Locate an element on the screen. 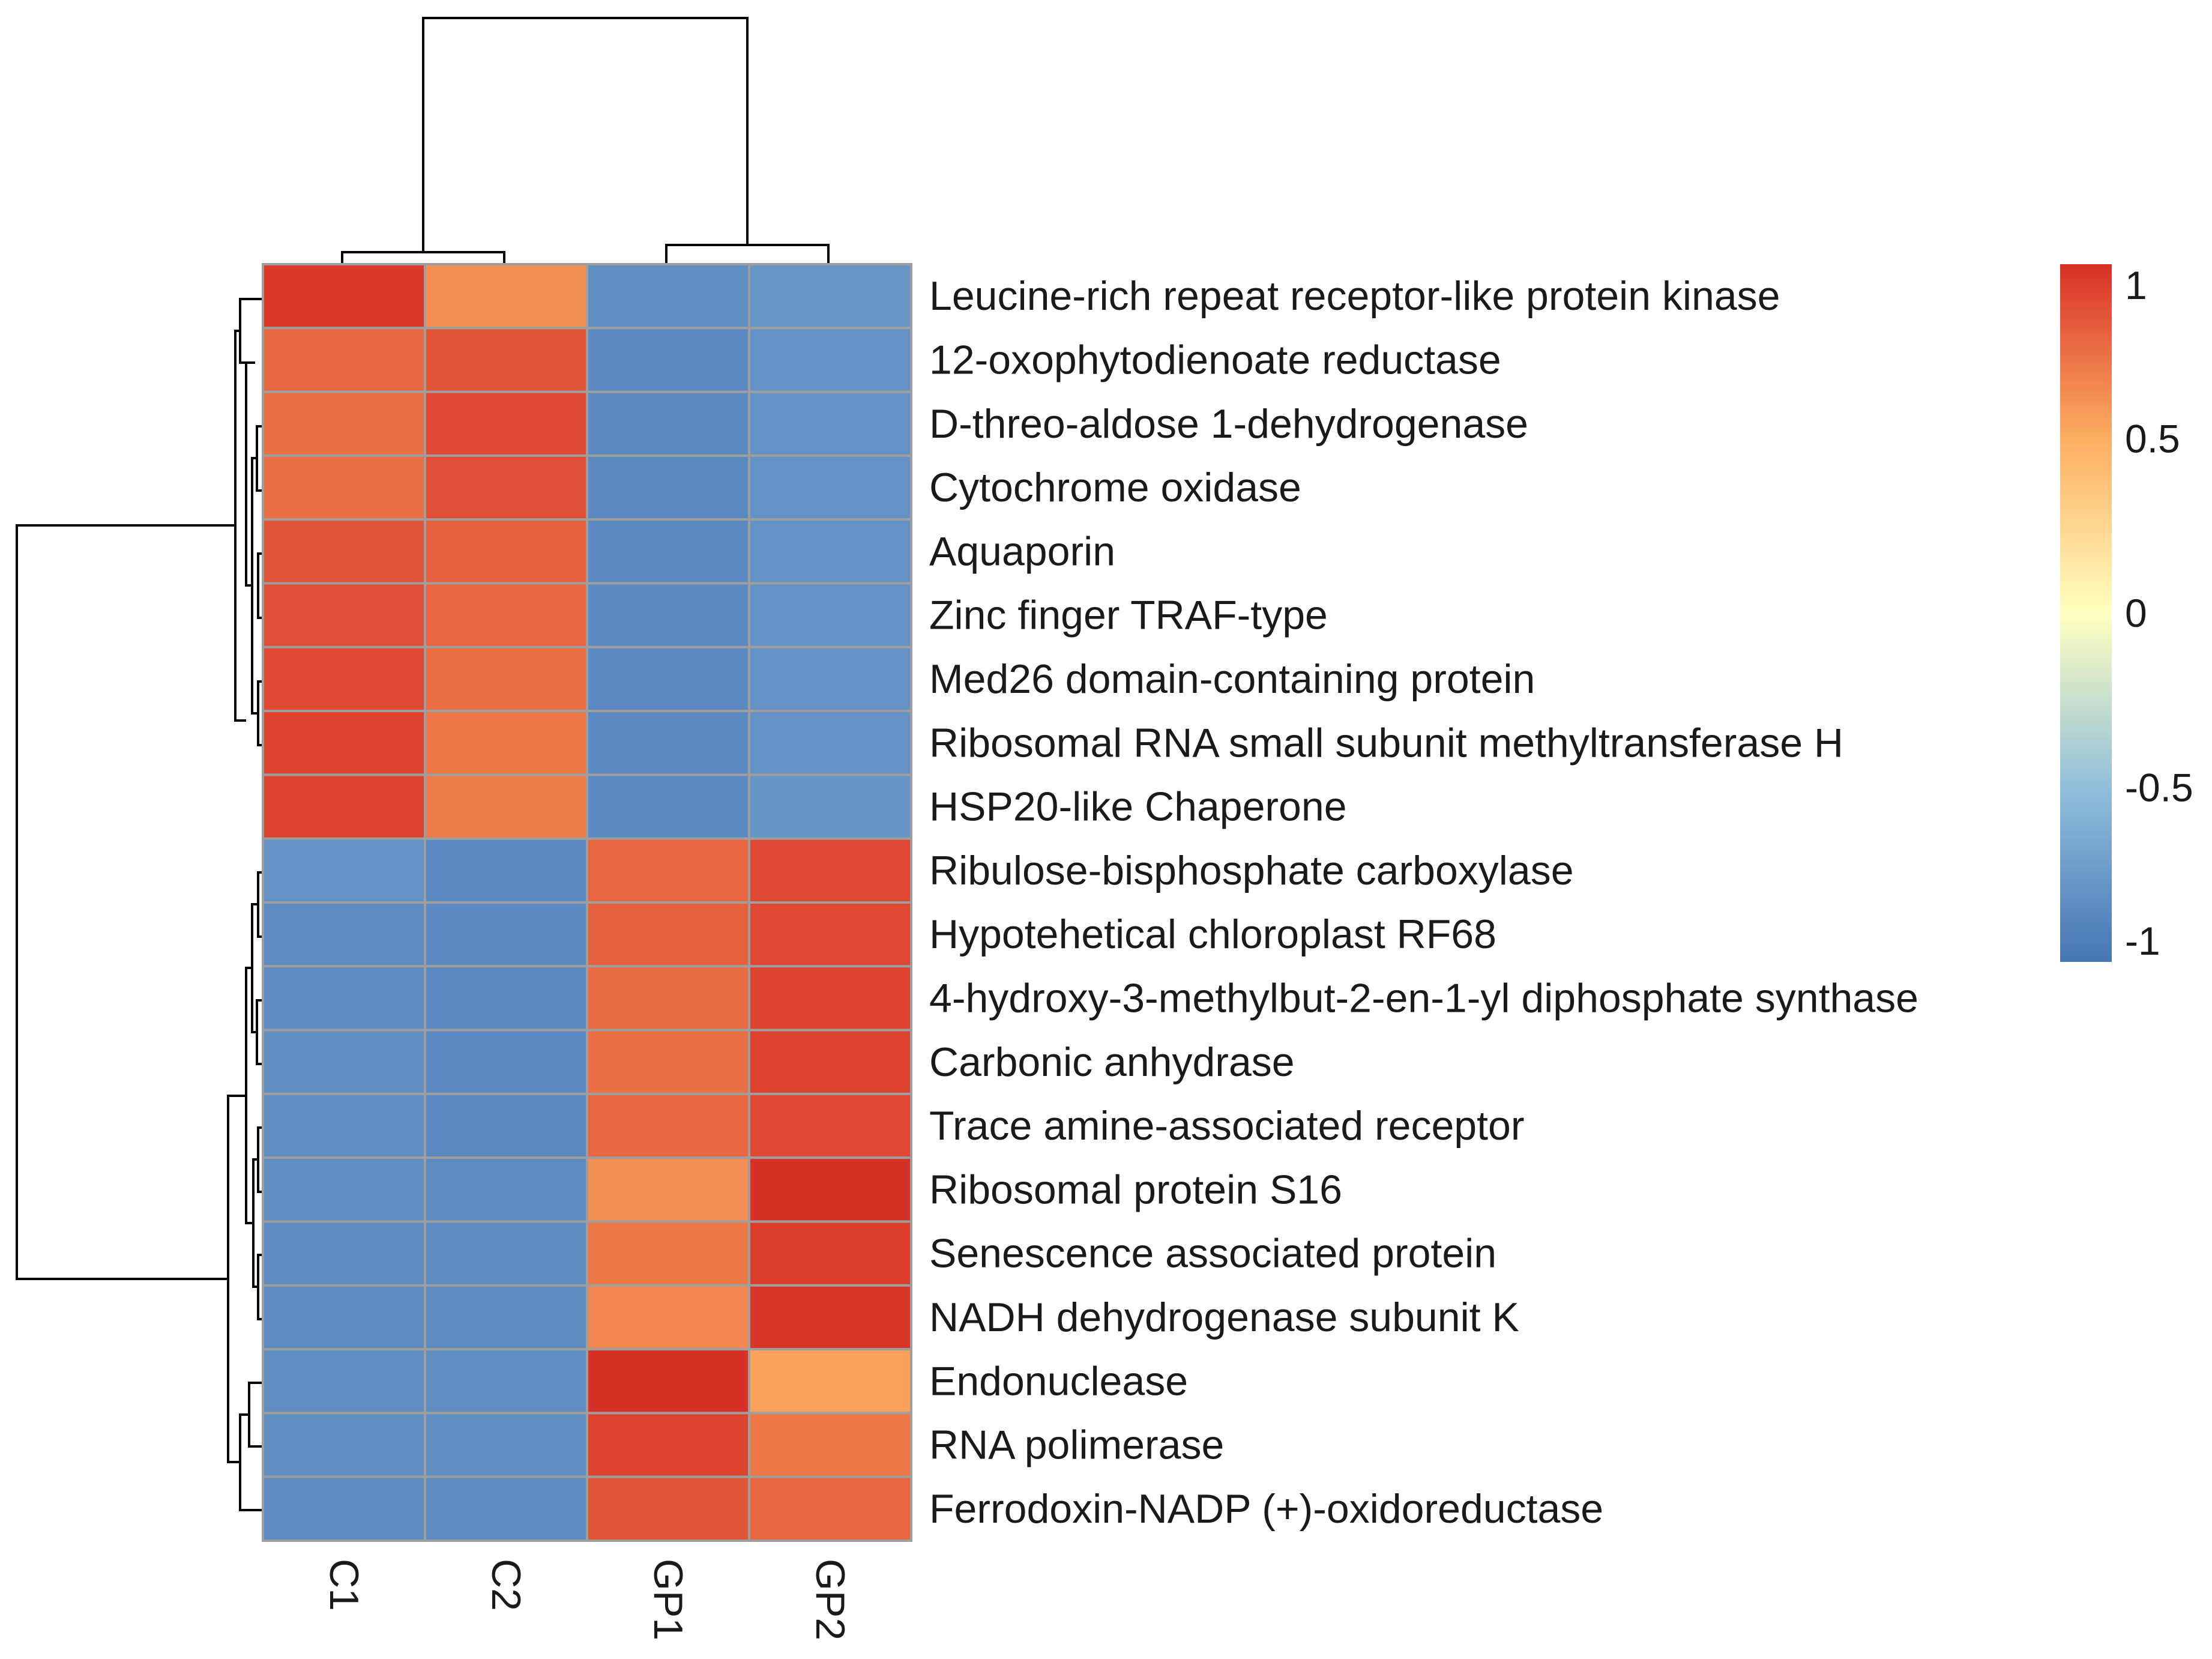 This screenshot has height=1659, width=2212. row-label-med26-domain-containing-protein: Med26 domain-containing protein is located at coordinates (1232, 679).